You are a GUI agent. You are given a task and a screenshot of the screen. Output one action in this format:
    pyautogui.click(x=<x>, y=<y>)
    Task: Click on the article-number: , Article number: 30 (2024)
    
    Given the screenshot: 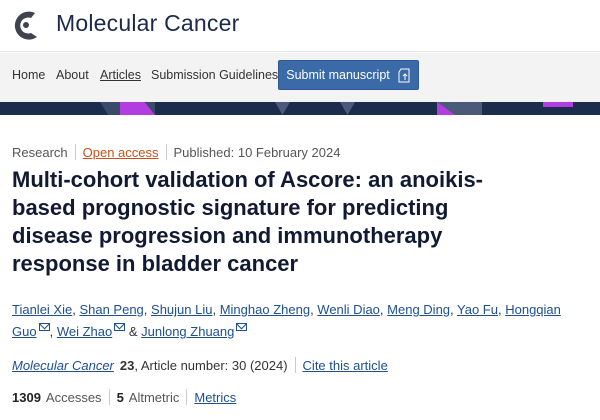 What is the action you would take?
    pyautogui.click(x=211, y=365)
    